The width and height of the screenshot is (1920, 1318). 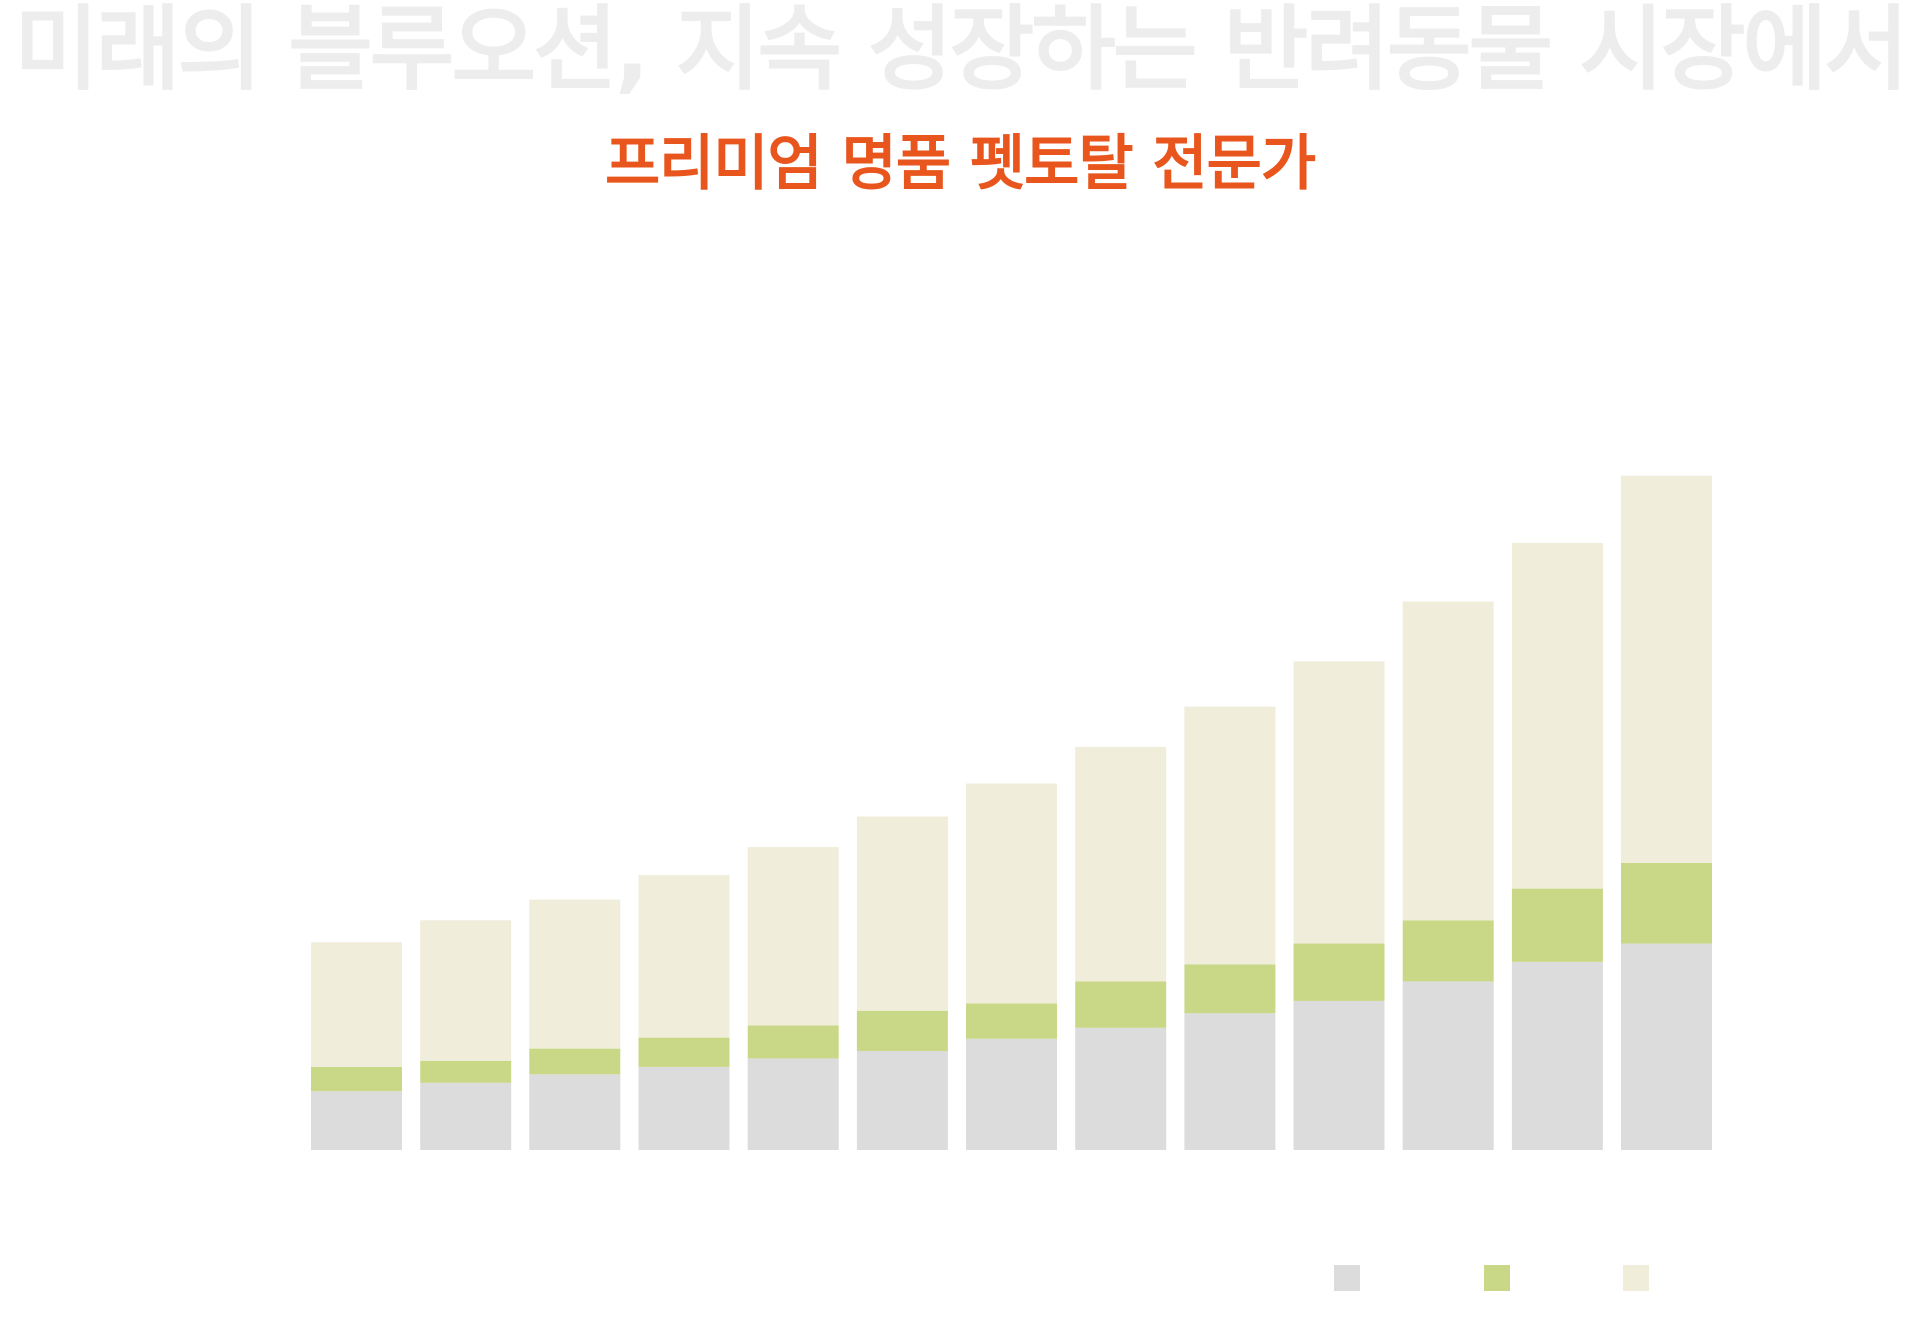 What do you see at coordinates (1121, 1088) in the screenshot?
I see `bar-segment-s1-b8` at bounding box center [1121, 1088].